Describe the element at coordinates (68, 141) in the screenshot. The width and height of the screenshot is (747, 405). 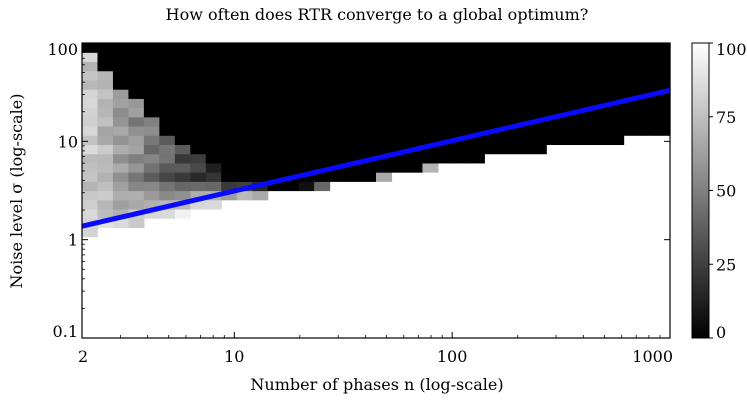
I see `y-tick-label: 10` at that location.